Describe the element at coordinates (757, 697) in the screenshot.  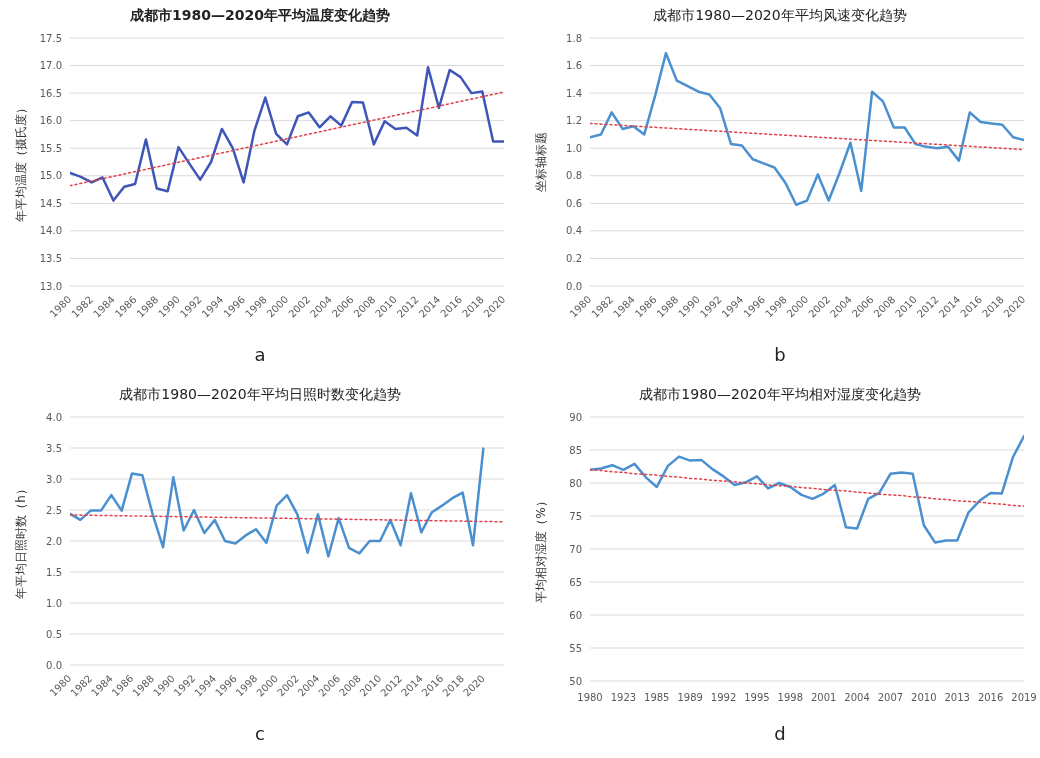
I see `x-tick-label: 1995` at that location.